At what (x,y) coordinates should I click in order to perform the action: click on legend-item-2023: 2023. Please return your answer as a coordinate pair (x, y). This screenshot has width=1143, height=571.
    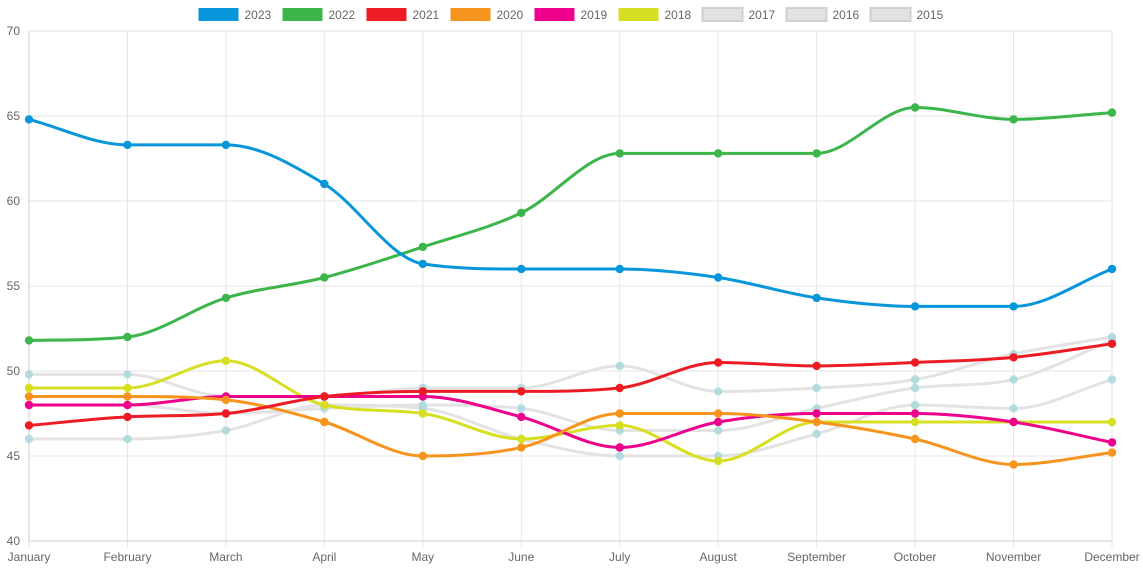
    Looking at the image, I should click on (235, 15).